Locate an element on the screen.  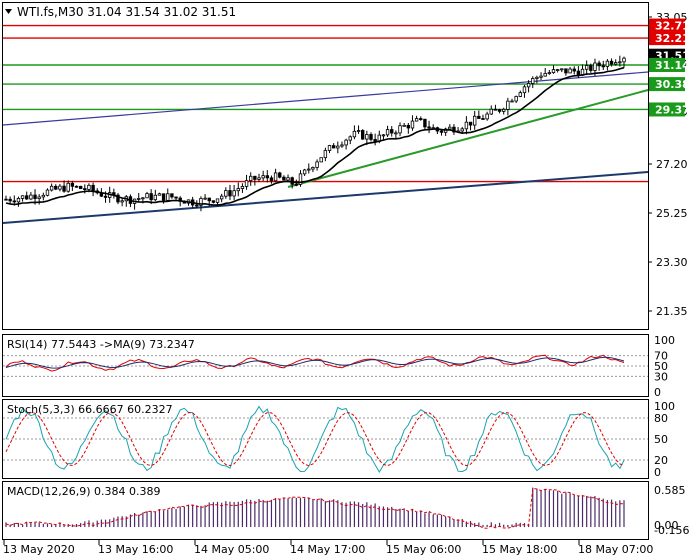
price-badge-label: 32.21 is located at coordinates (672, 38).